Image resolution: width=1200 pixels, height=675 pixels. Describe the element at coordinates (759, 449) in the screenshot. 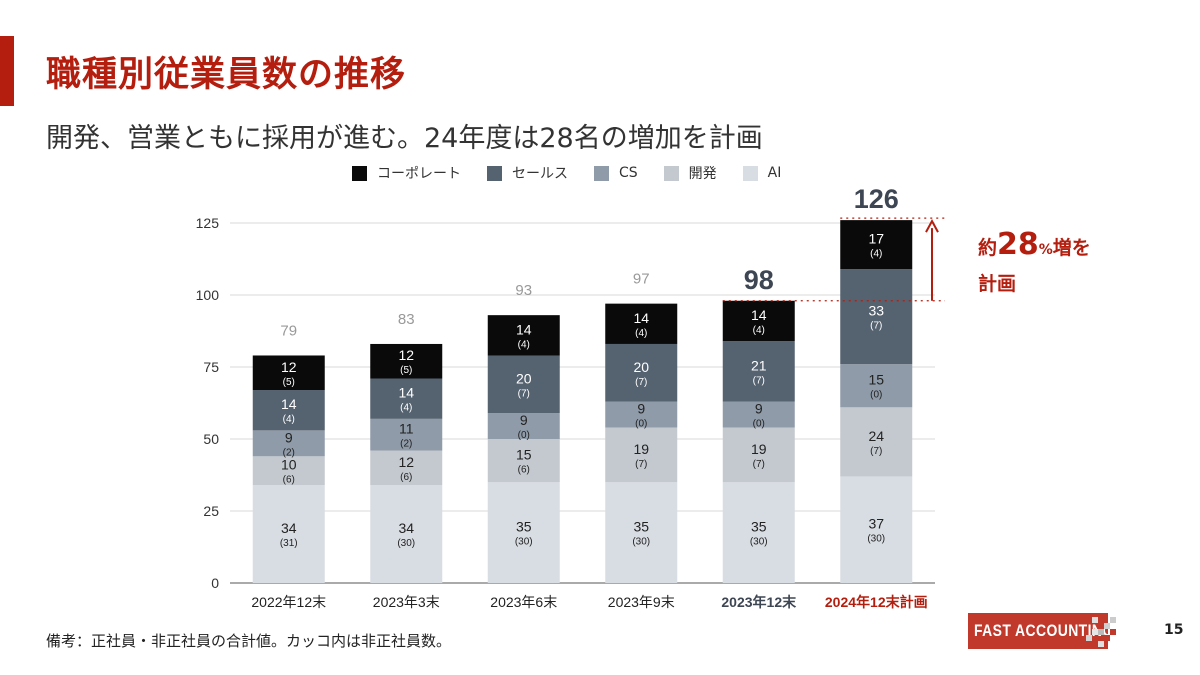

I see `data-label: 19` at that location.